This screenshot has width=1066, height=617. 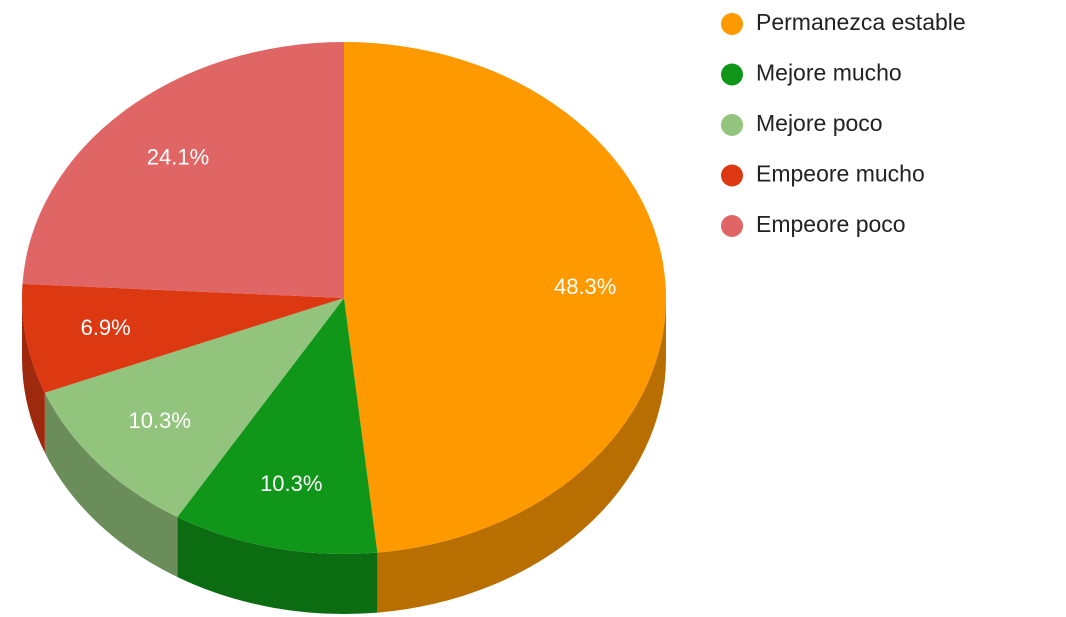 I want to click on legend-label: Mejore mucho, so click(x=829, y=73).